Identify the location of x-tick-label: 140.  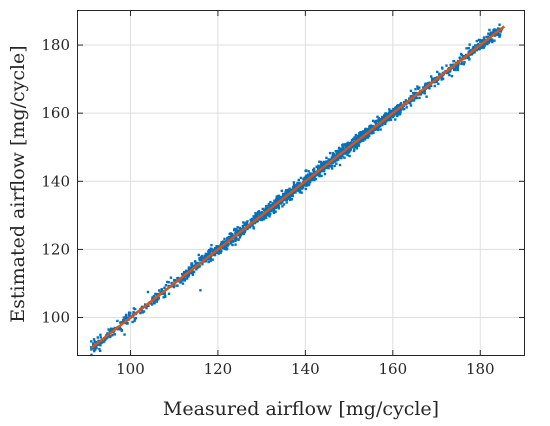
(305, 369).